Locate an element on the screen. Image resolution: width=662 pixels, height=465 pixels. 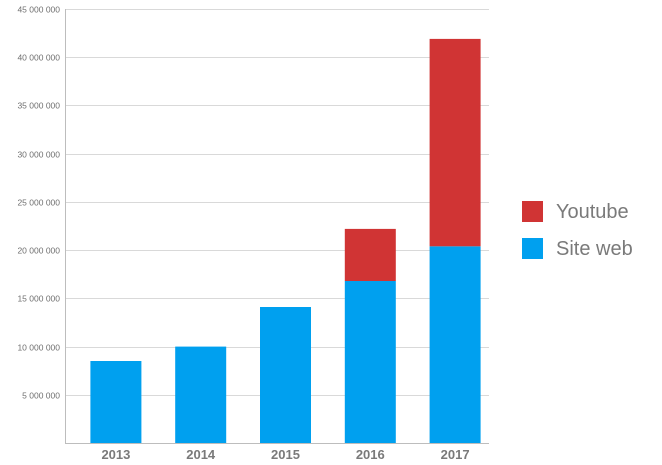
y-tick-label: 35 000 000 is located at coordinates (38, 106).